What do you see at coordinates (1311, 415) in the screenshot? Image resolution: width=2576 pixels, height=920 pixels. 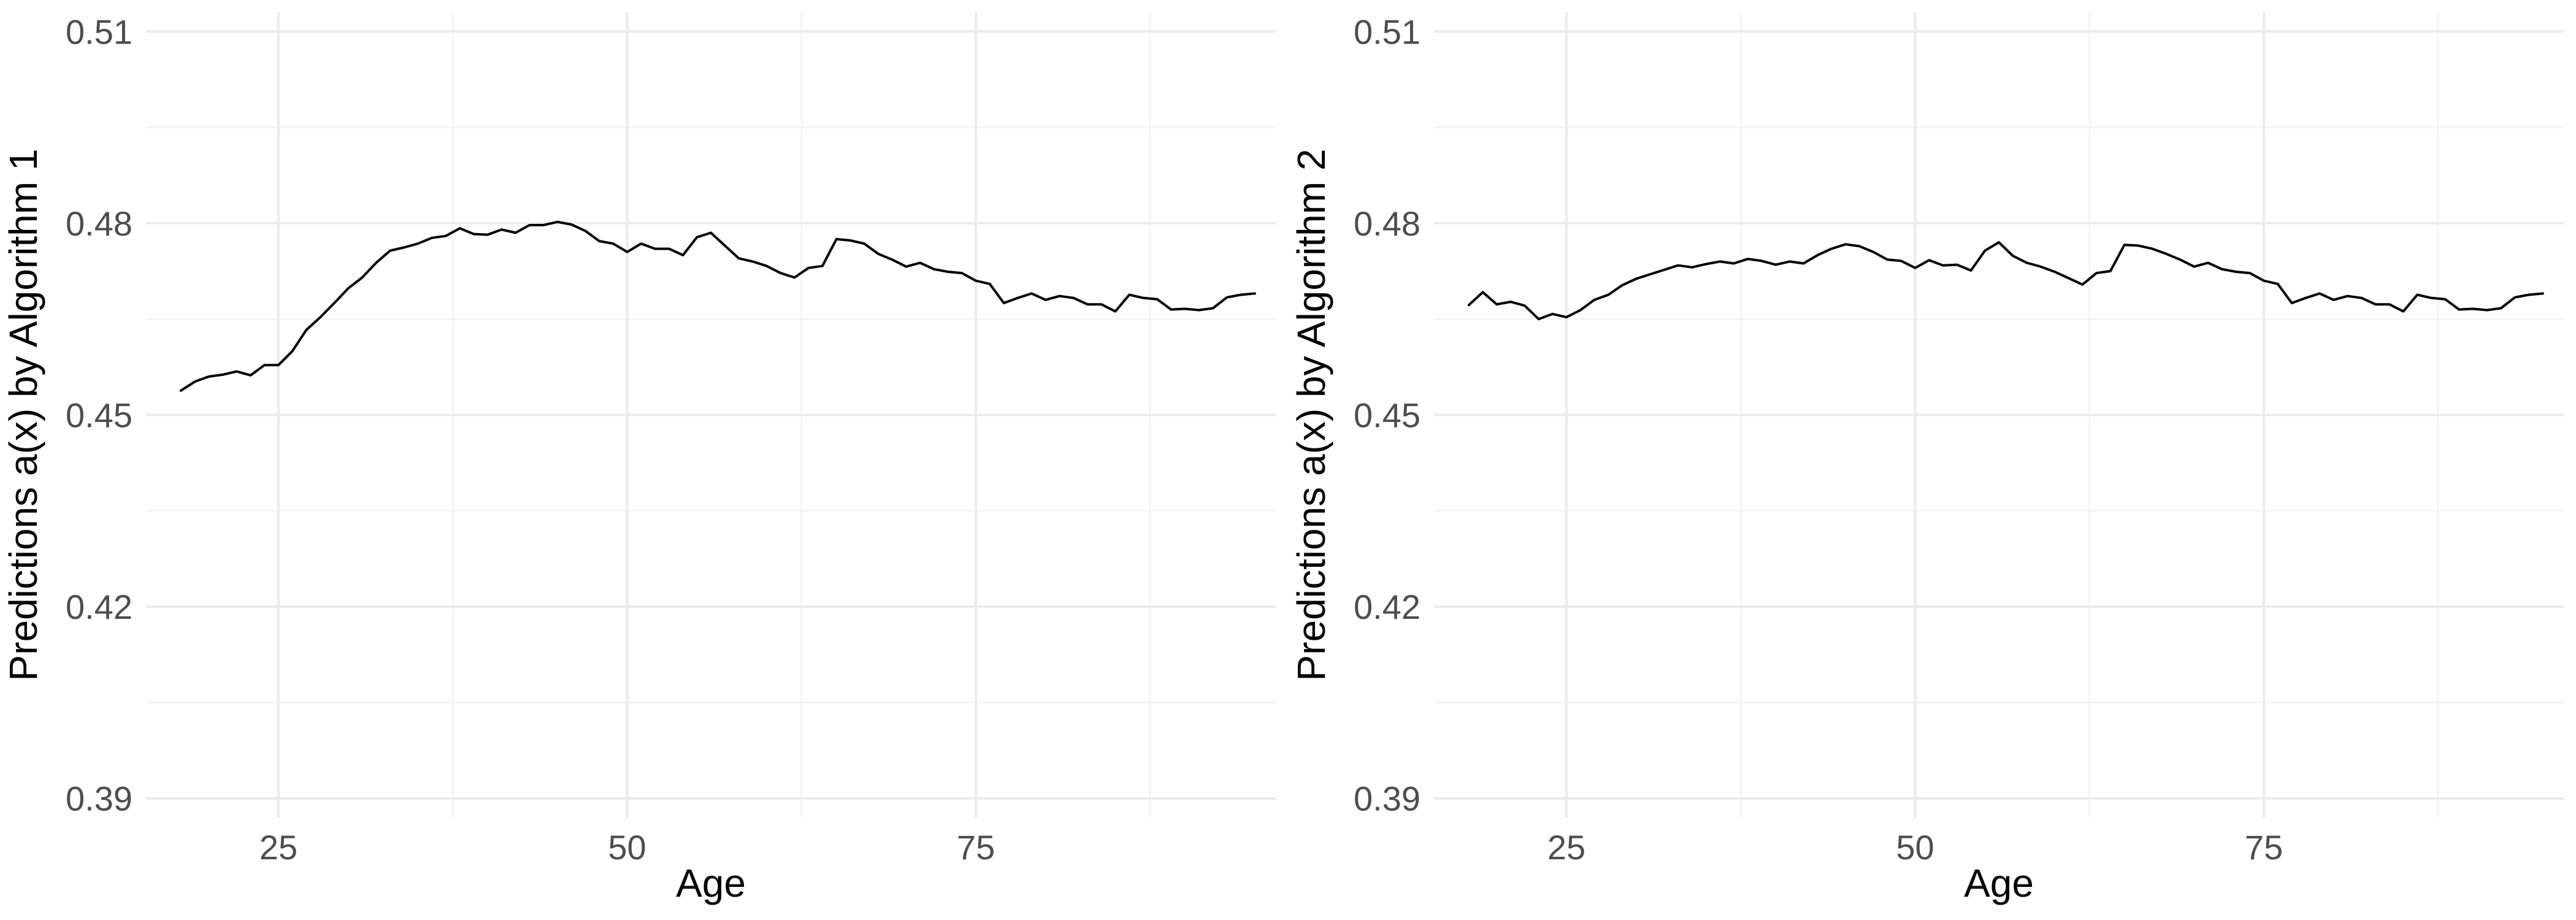 I see `y-axis-title: Predictions a(x) by Algorithm 2` at bounding box center [1311, 415].